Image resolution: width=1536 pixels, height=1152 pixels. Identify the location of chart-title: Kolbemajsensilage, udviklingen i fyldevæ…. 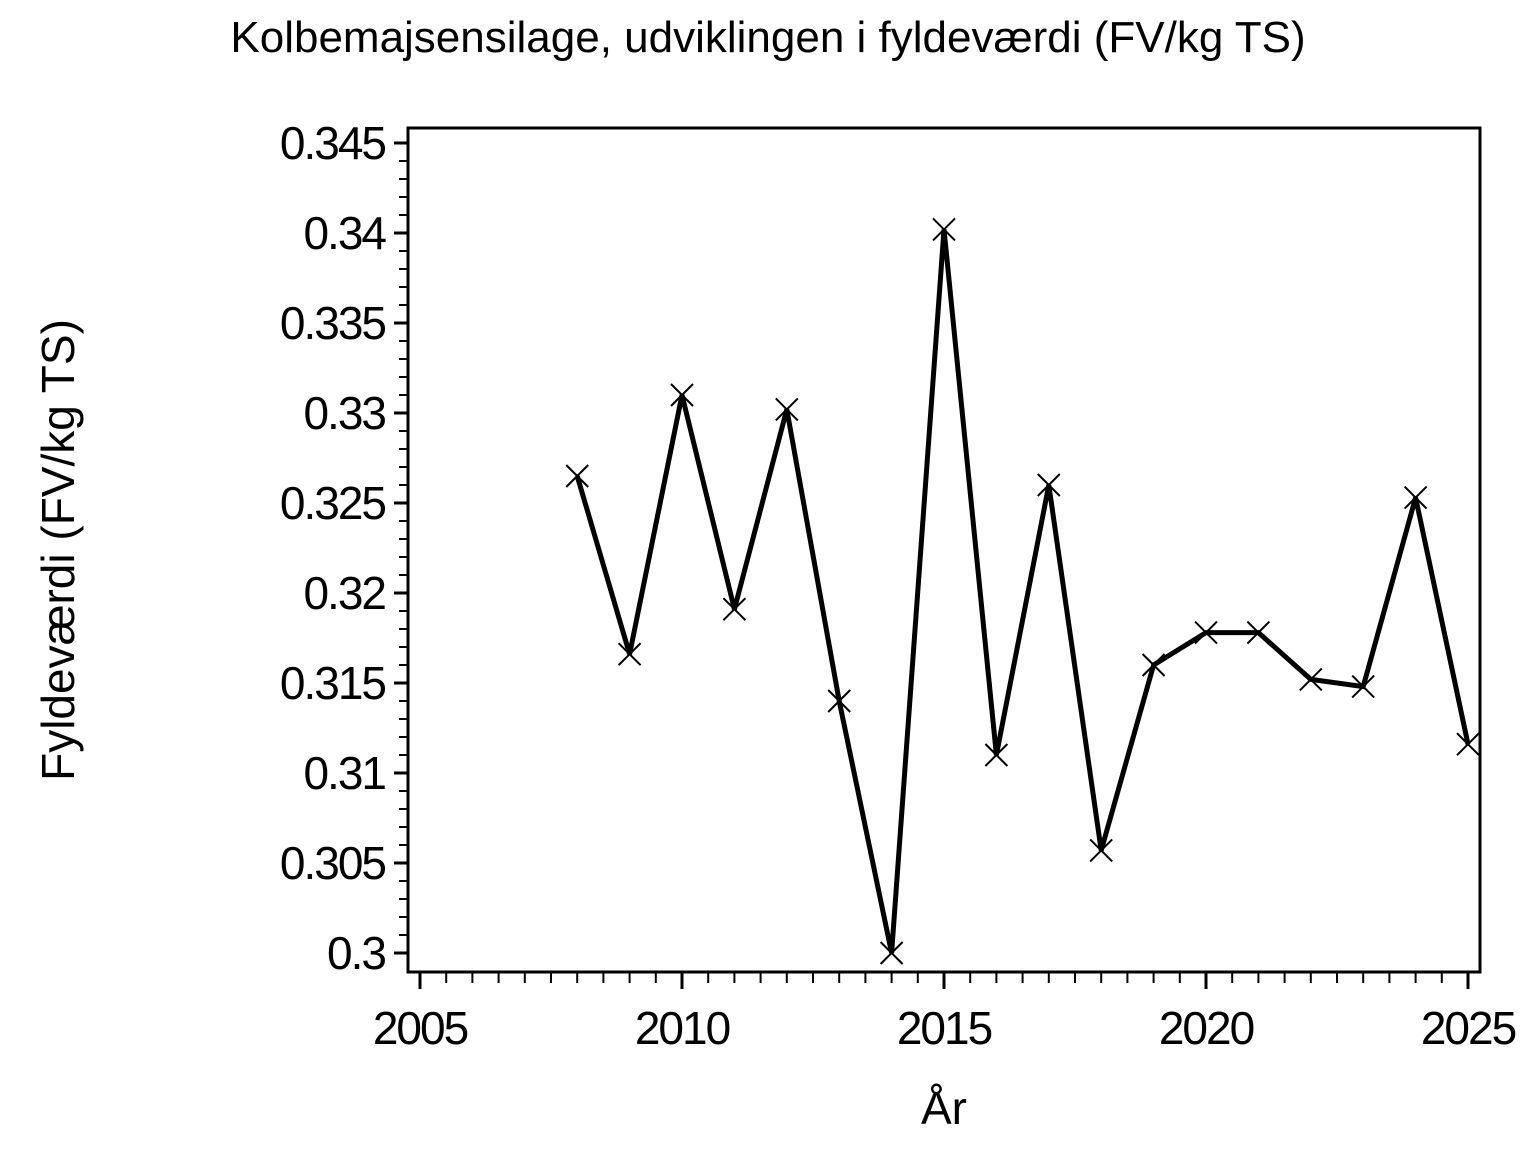
(768, 37).